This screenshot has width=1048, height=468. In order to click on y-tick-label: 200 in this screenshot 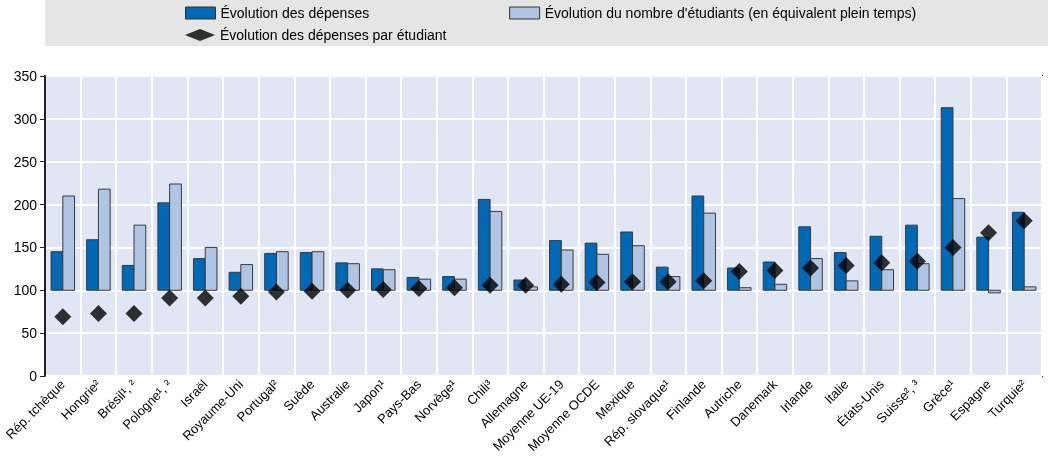, I will do `click(25, 204)`.